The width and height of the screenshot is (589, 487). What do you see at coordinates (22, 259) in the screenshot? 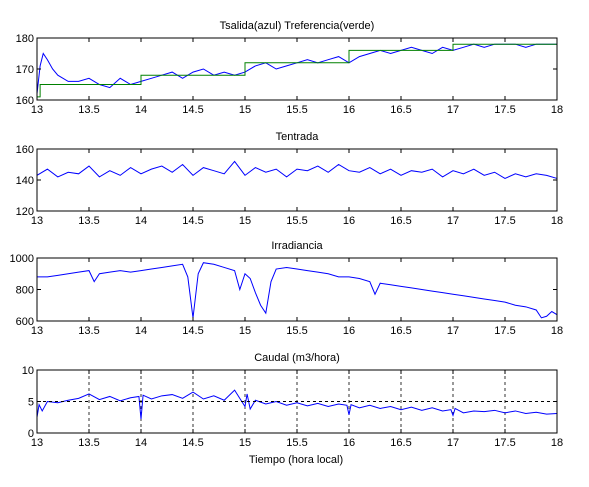
I see `y-tick-label: 1000` at bounding box center [22, 259].